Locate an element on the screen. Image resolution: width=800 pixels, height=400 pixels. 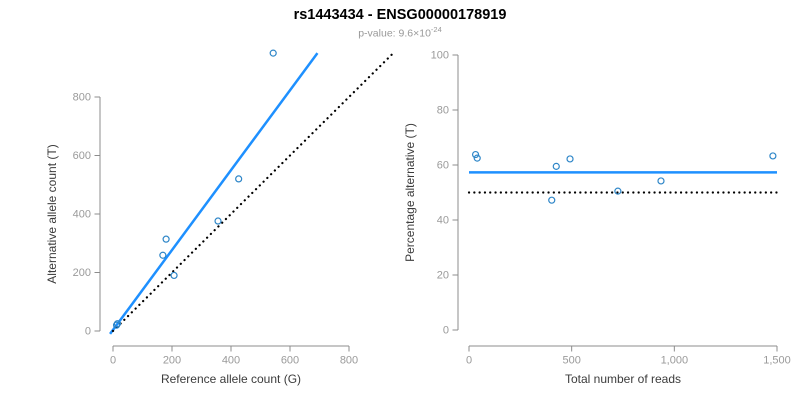
x-tick-label: 200 is located at coordinates (172, 361).